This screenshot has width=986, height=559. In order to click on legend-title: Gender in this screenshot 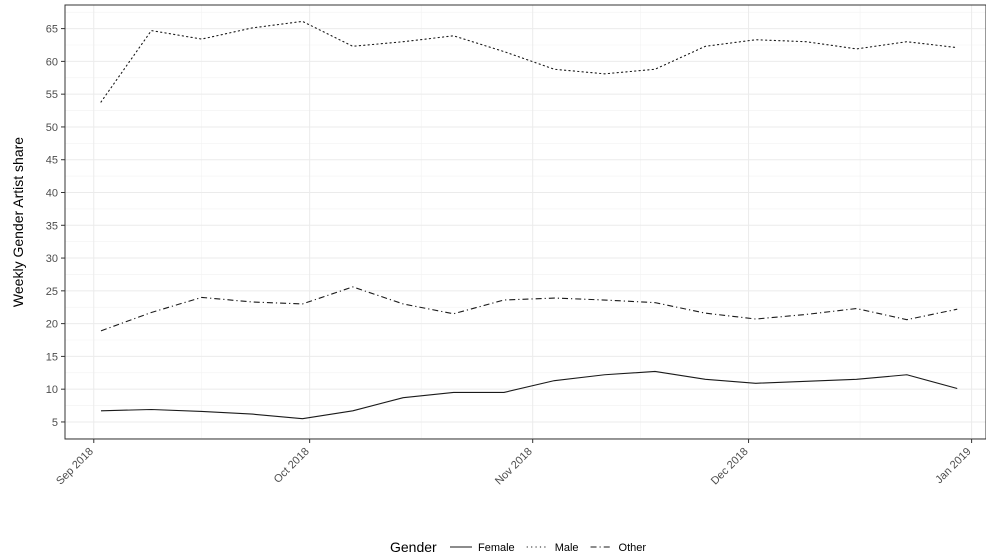, I will do `click(413, 547)`.